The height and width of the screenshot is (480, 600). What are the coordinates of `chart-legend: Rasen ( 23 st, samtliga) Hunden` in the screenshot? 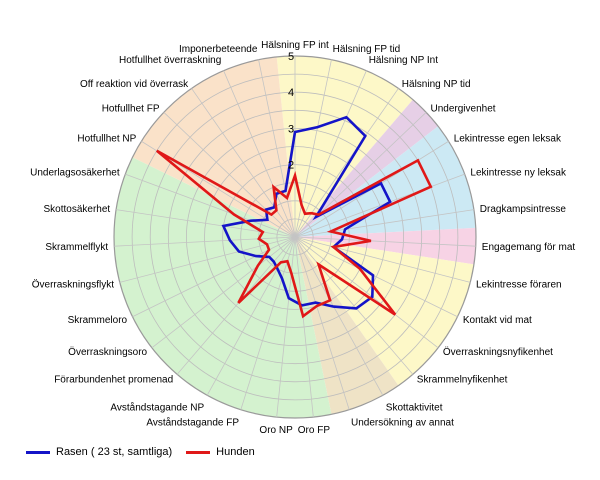 It's located at (147, 452).